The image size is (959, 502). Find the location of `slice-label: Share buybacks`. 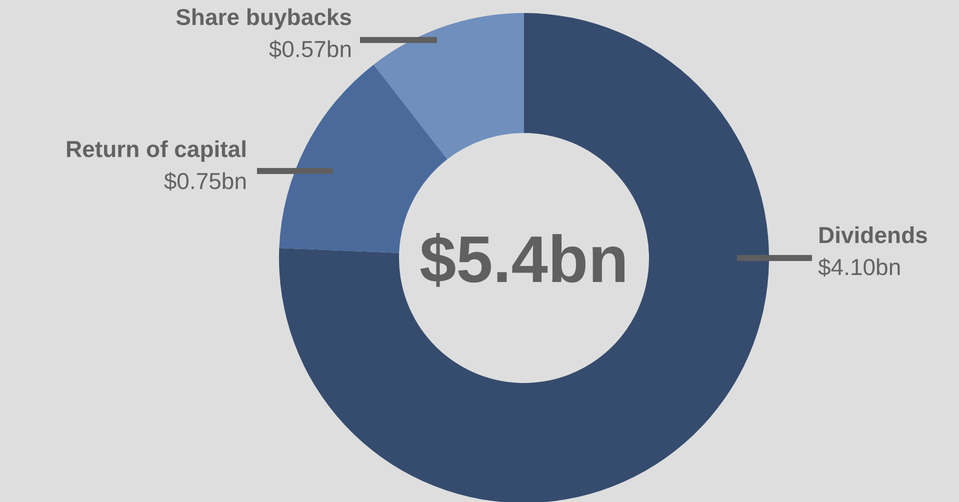

slice-label: Share buybacks is located at coordinates (264, 17).